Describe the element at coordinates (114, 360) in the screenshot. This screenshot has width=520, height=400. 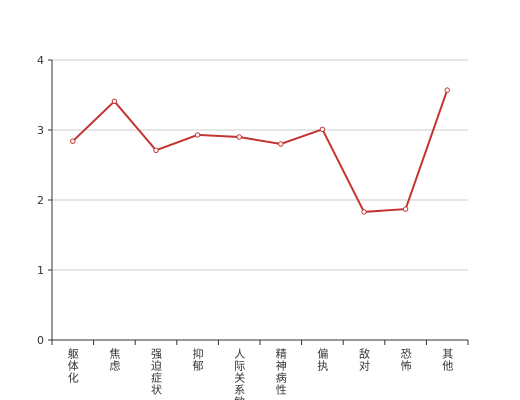
I see `x-tick-label: 焦虑` at that location.